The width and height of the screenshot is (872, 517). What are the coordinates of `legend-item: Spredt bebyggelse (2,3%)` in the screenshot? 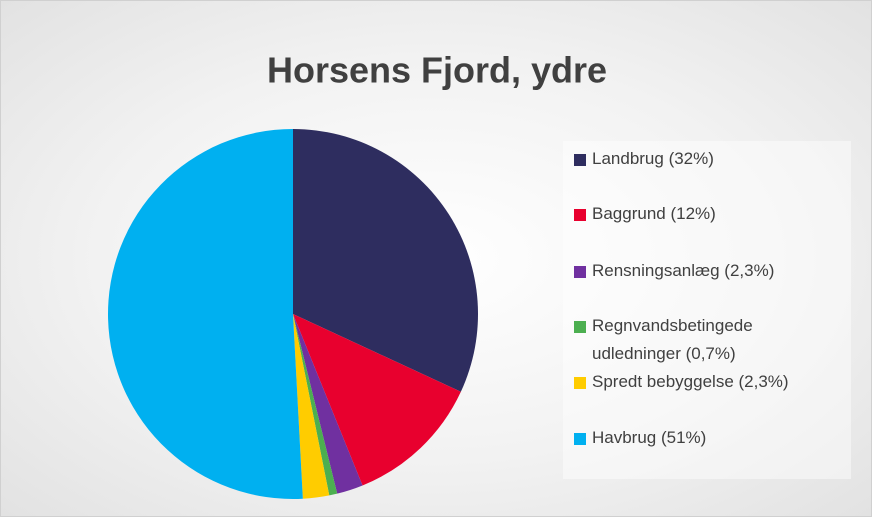 It's located at (704, 382).